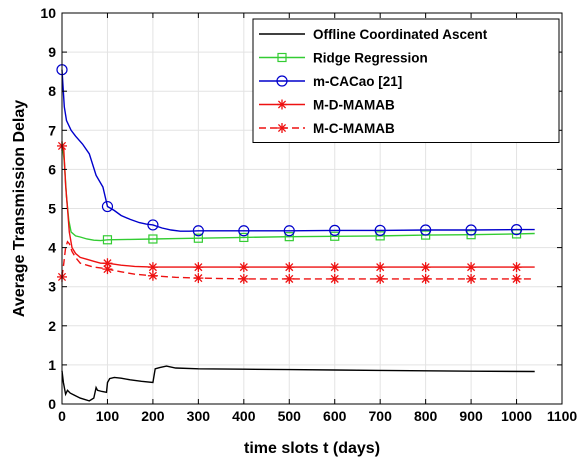 The height and width of the screenshot is (458, 587). What do you see at coordinates (52, 404) in the screenshot?
I see `y-tick-label: 0` at bounding box center [52, 404].